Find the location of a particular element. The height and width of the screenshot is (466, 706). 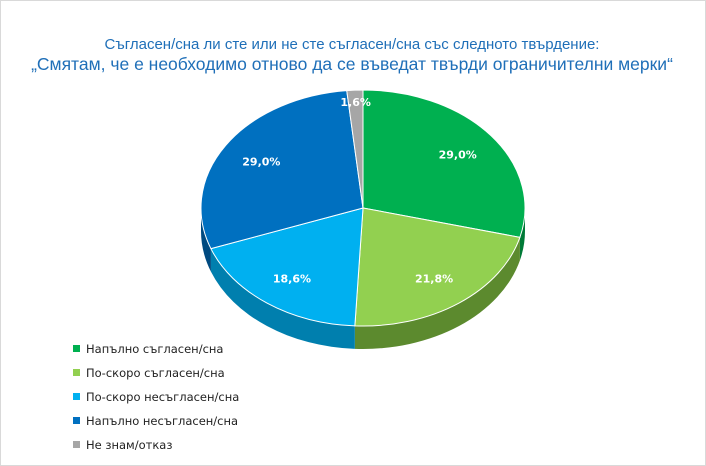

legend-item: Напълно несъгласен/сна is located at coordinates (160, 426).